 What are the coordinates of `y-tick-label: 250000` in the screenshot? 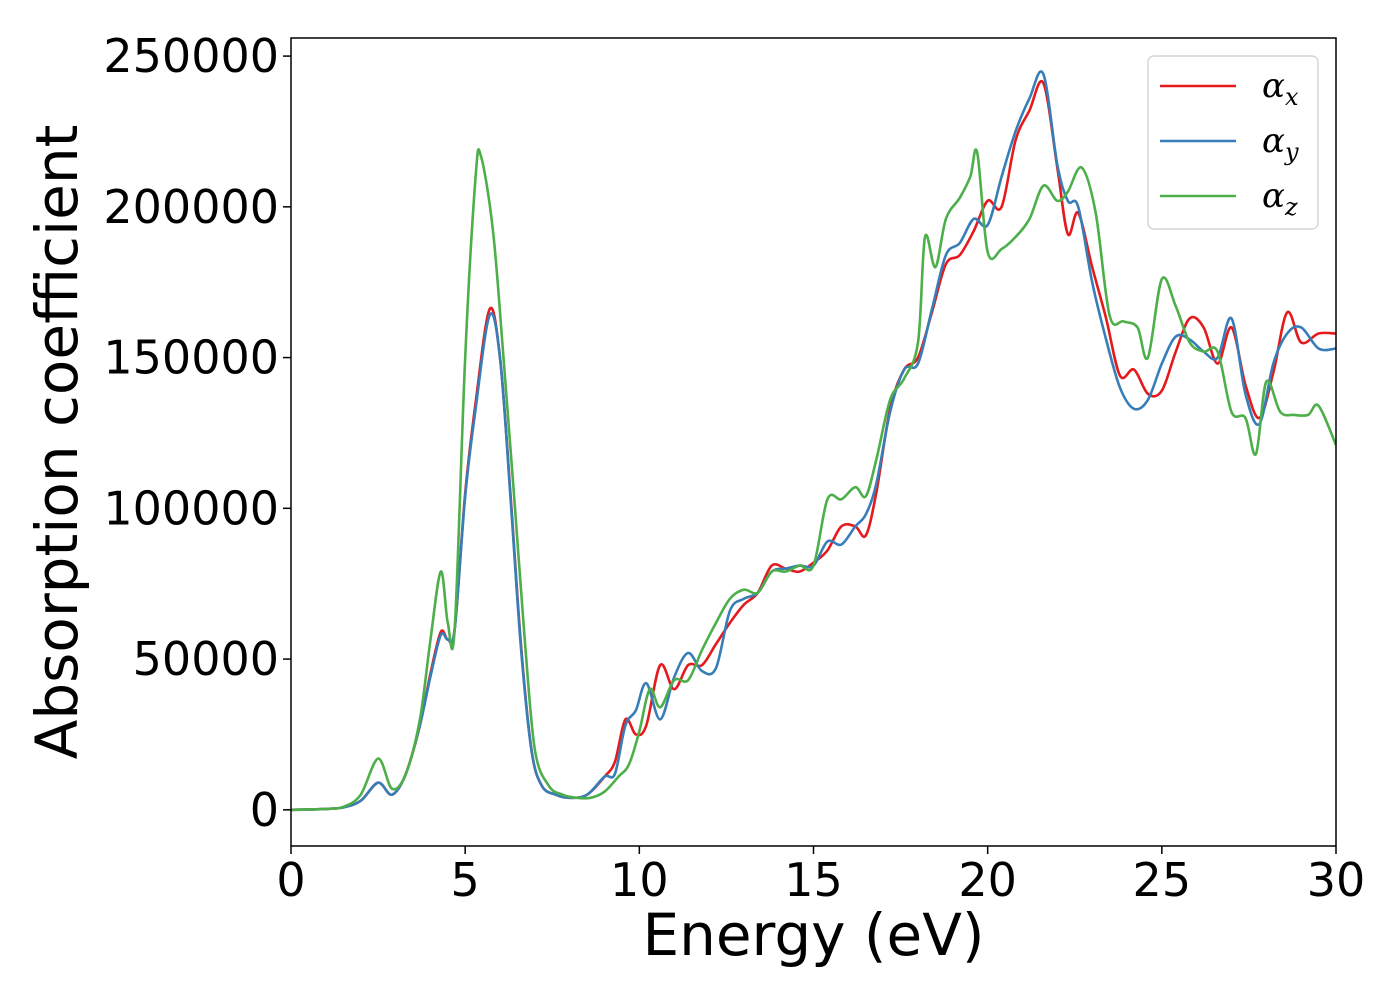 It's located at (191, 56).